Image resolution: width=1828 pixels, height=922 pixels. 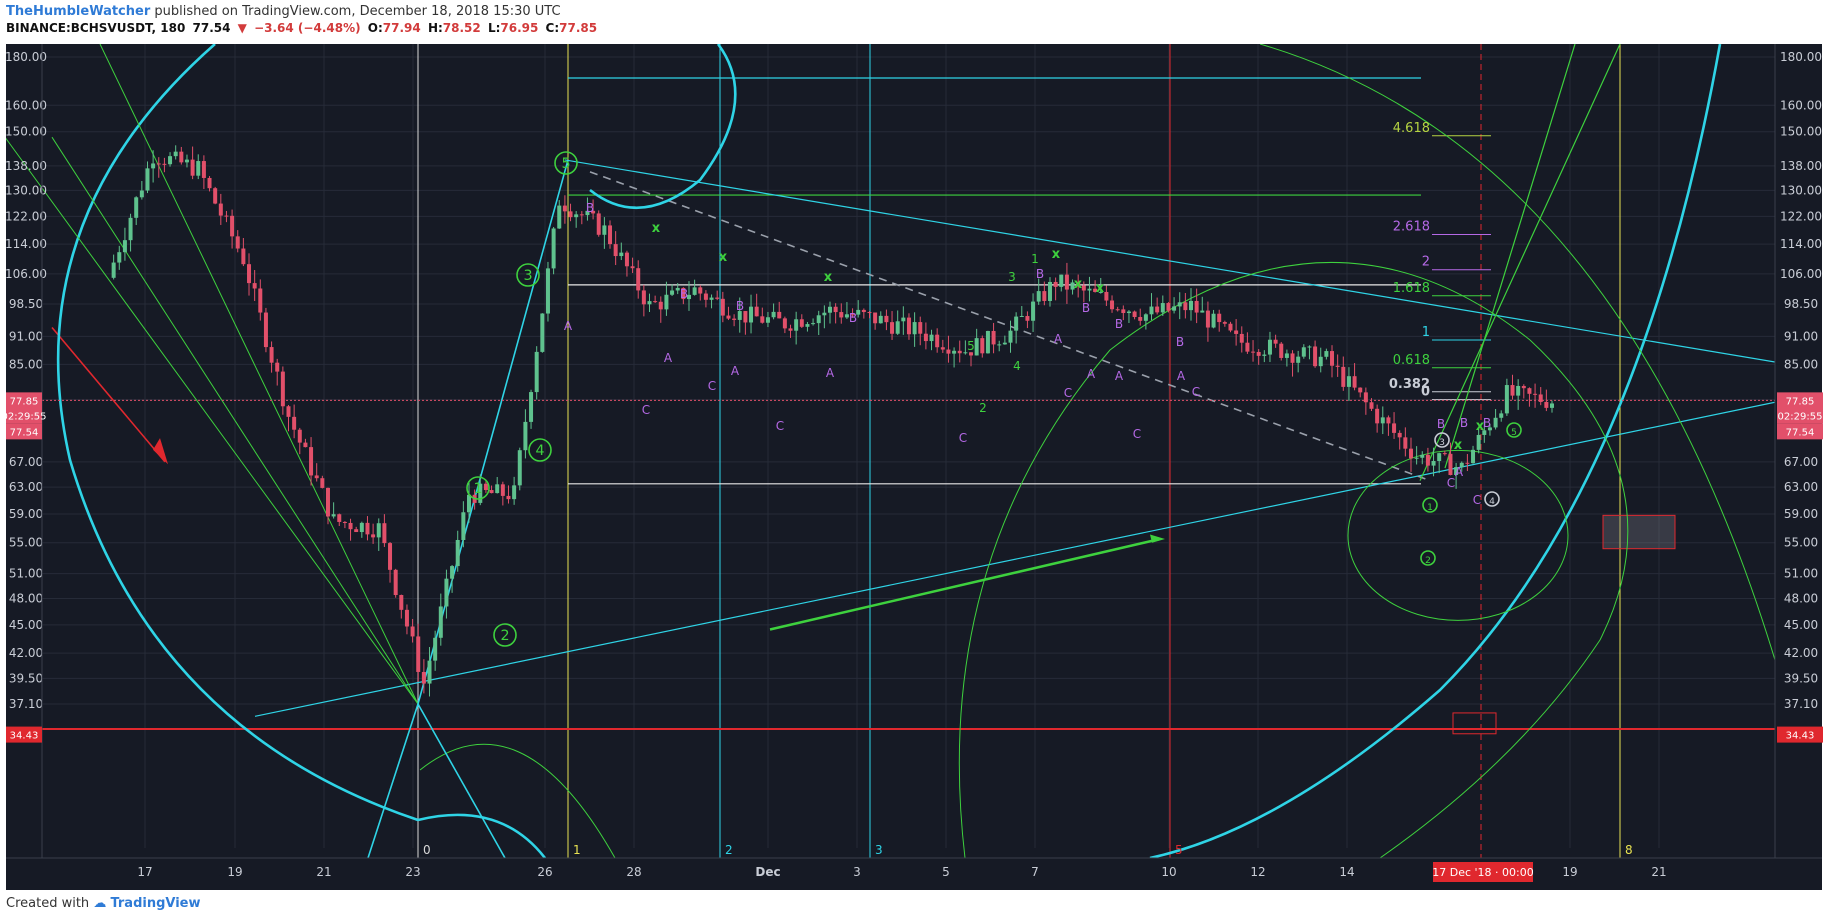 I want to click on y-tick-label-right: 37.10, so click(x=1801, y=704).